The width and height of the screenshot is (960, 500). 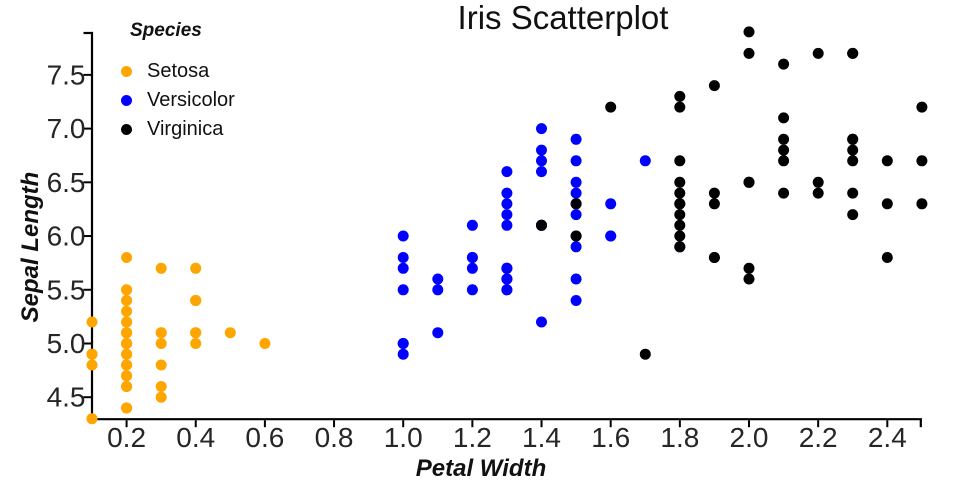 I want to click on x-tick-label: 1.2, so click(x=472, y=437).